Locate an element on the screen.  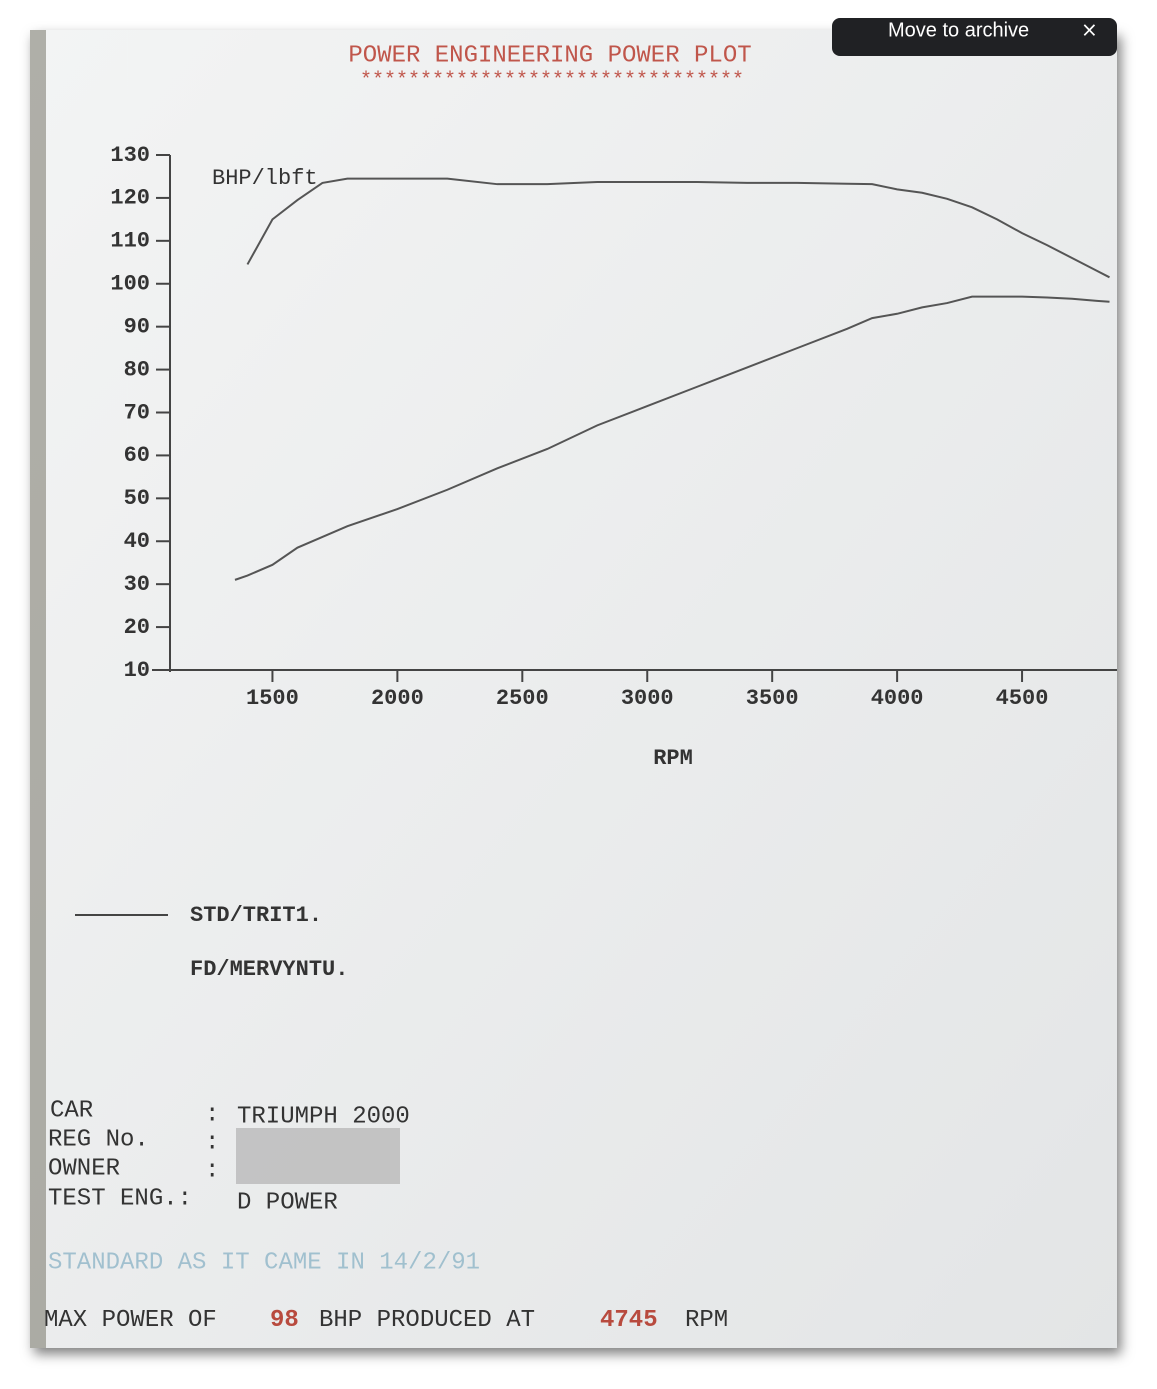
y-tick-label: 70 is located at coordinates (137, 412).